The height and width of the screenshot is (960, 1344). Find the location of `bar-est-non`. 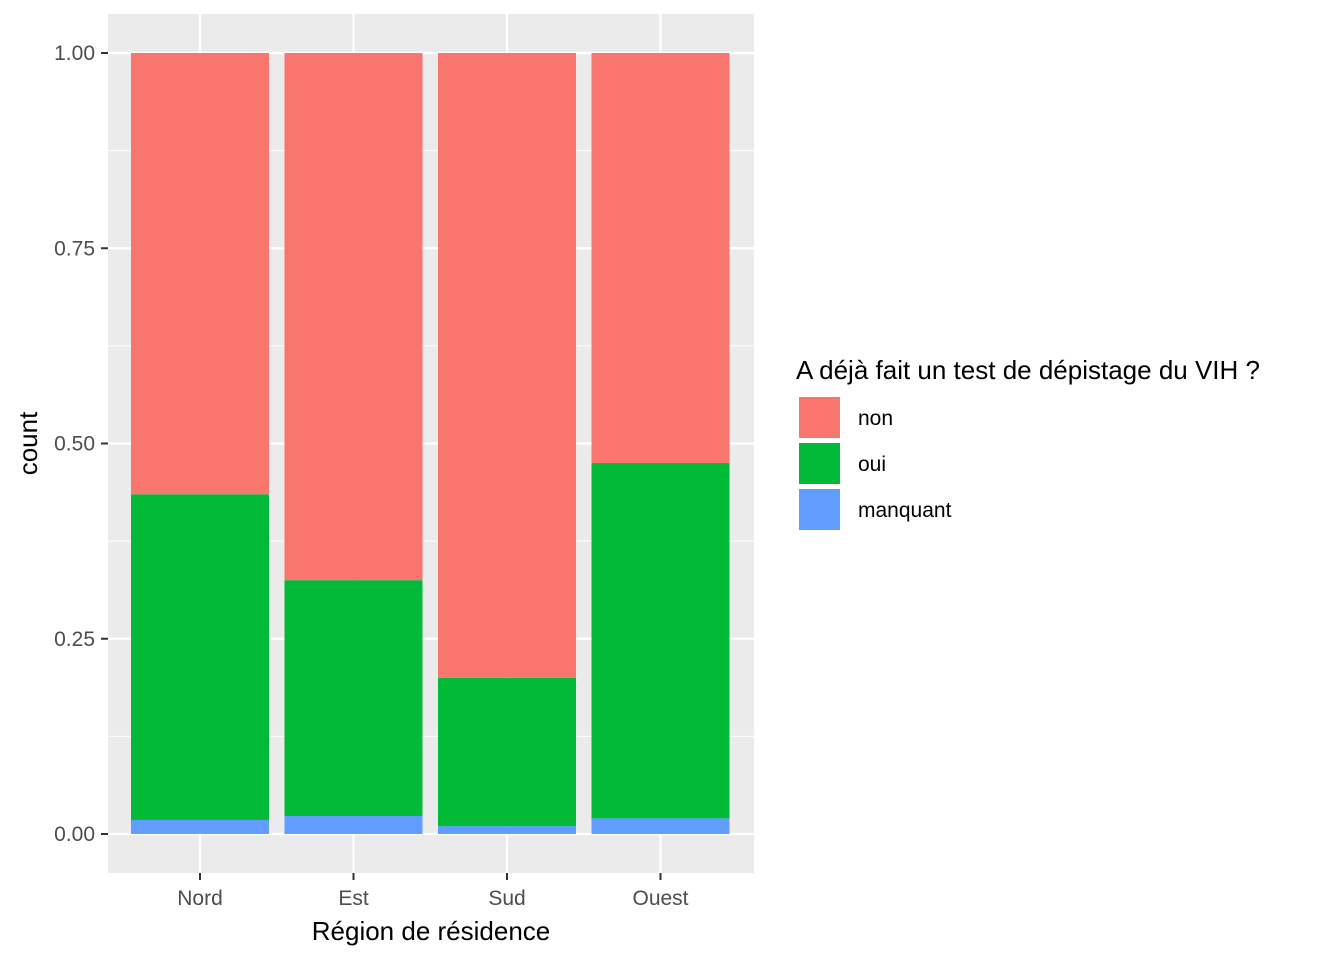

bar-est-non is located at coordinates (353, 317).